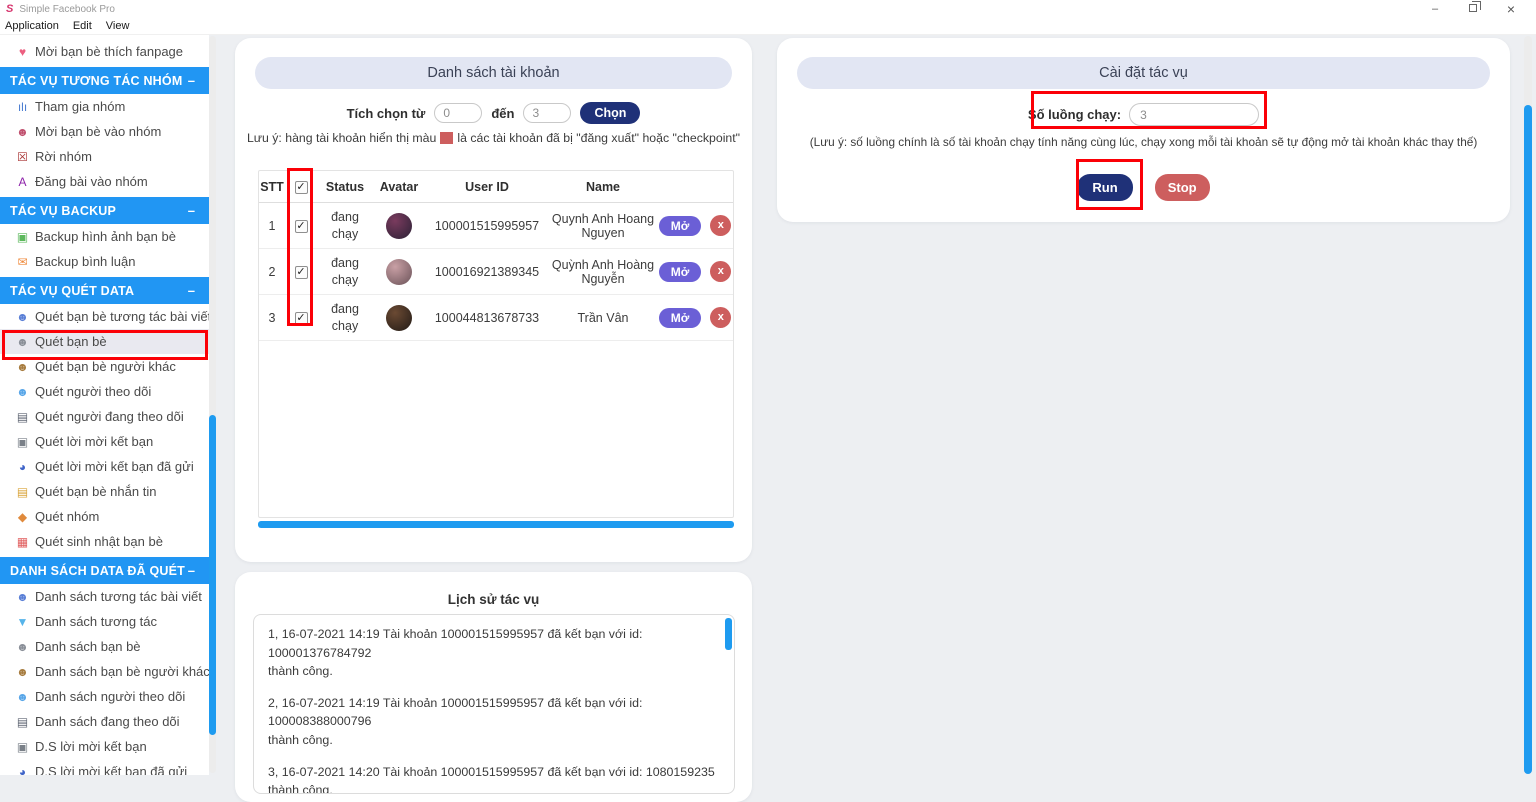 The width and height of the screenshot is (1536, 802). What do you see at coordinates (91, 181) in the screenshot?
I see `sidebar-item-label: Đăng bài vào nhóm` at bounding box center [91, 181].